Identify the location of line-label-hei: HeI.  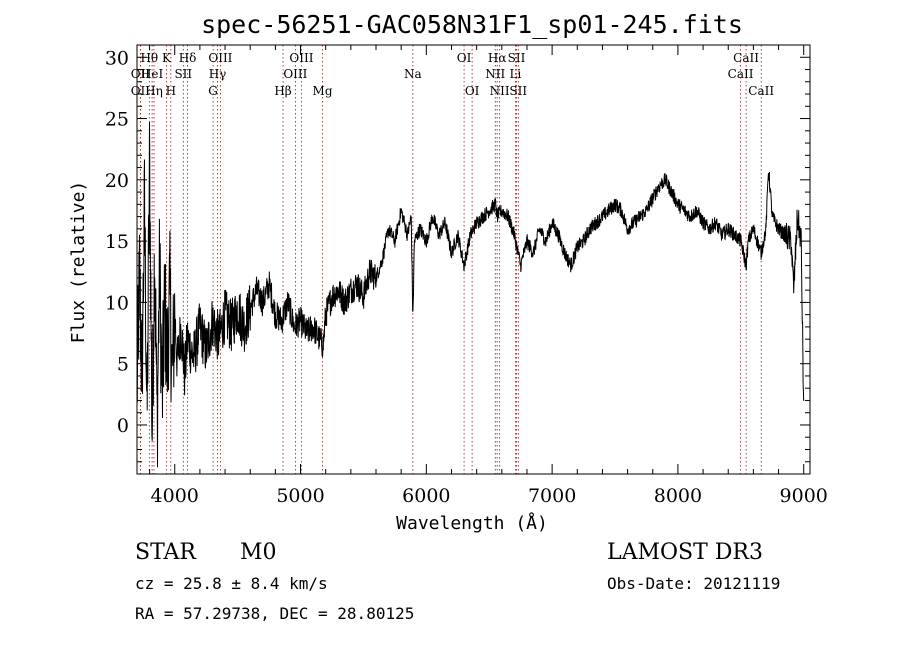
(152, 74).